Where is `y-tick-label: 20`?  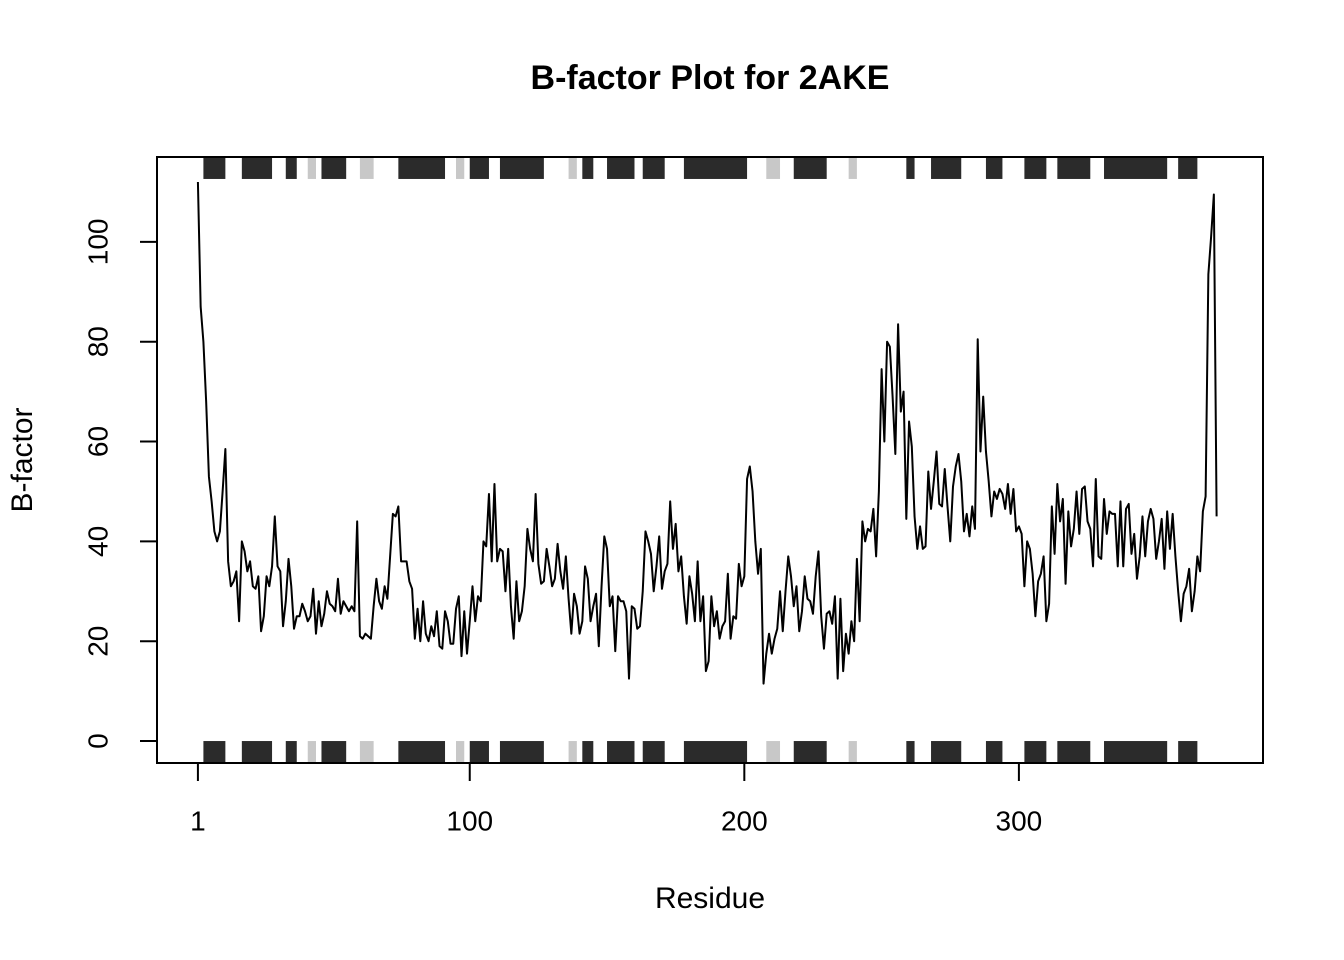
y-tick-label: 20 is located at coordinates (97, 641).